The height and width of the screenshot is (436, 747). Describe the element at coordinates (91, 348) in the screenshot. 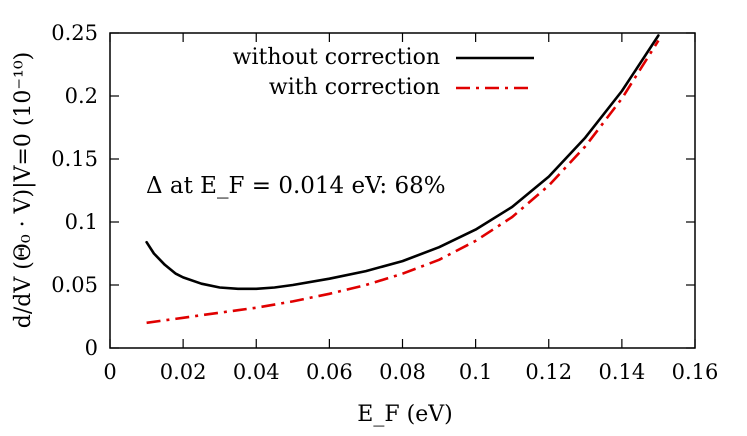

I see `y-tick-label: 0` at that location.